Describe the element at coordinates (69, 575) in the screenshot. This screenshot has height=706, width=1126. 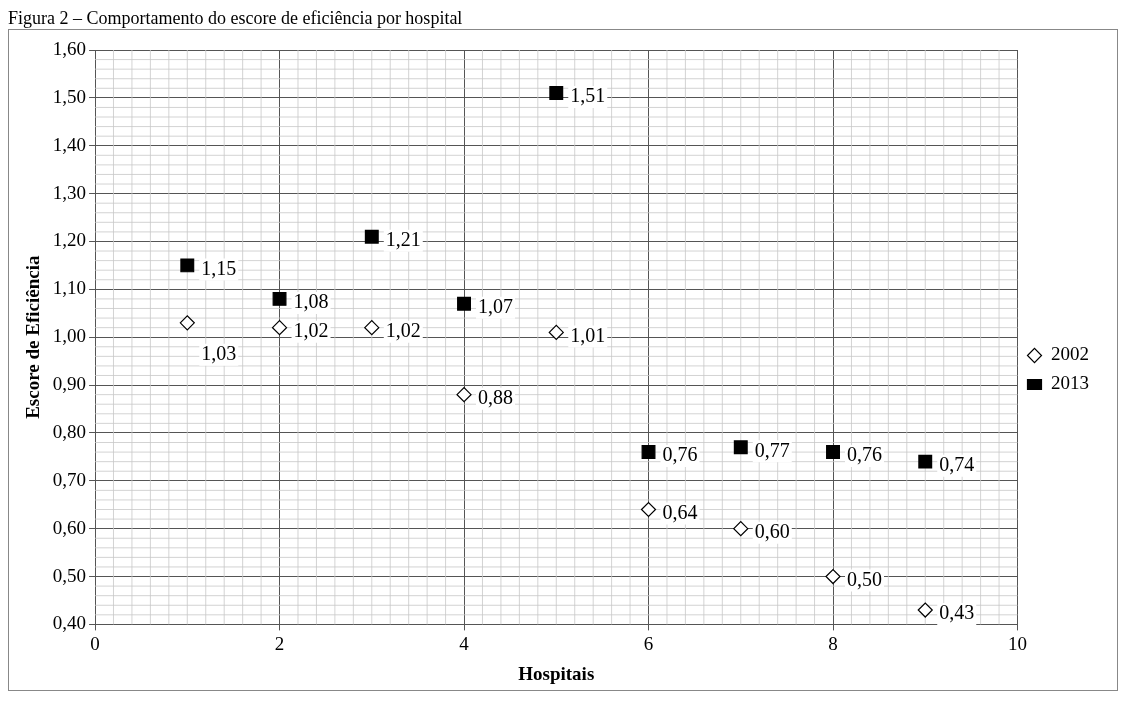
I see `y-tick-label: 0,50` at that location.